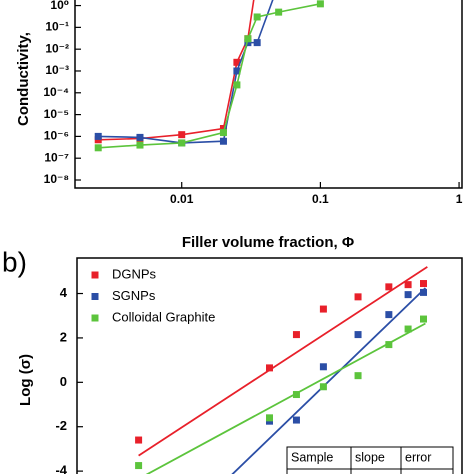 The height and width of the screenshot is (474, 474). I want to click on y-tick-label: 10⁻⁴, so click(56, 92).